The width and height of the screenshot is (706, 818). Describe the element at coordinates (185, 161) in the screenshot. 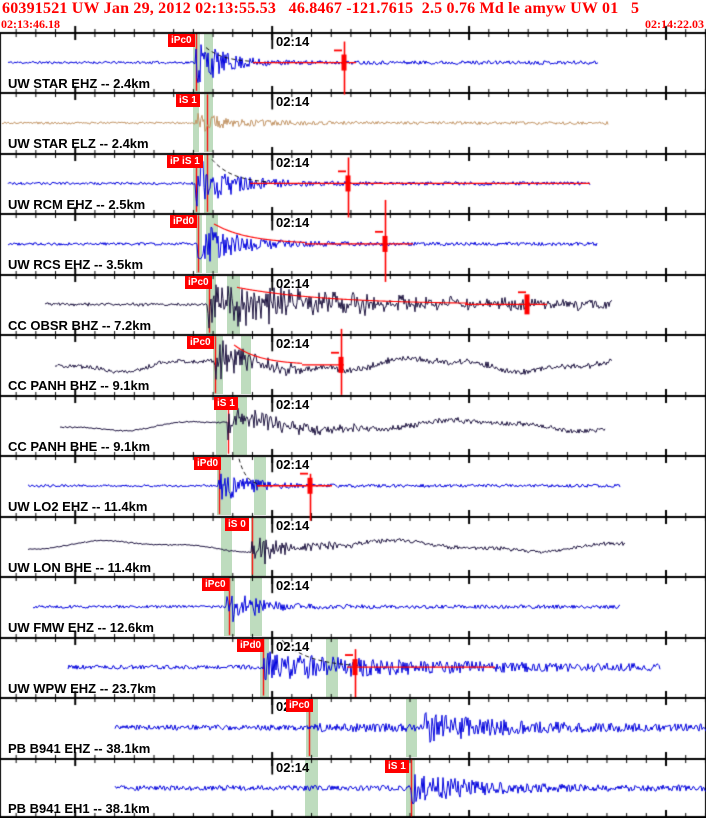

I see `phase-pick-label: iP iS 1` at that location.